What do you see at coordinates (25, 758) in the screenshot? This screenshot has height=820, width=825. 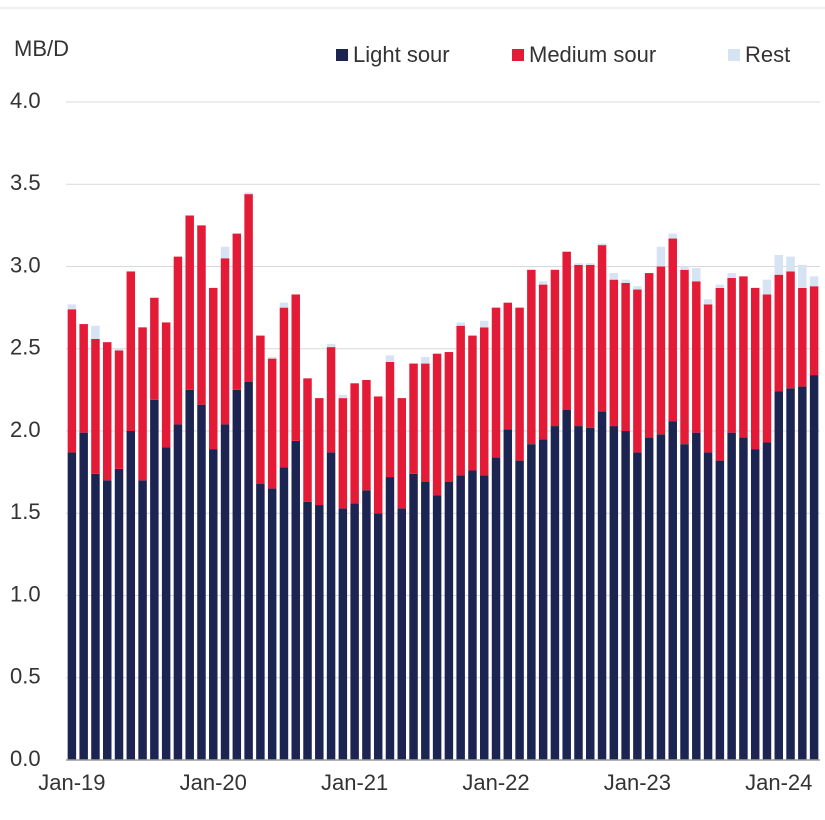 I see `y-tick-label: 0.0` at bounding box center [25, 758].